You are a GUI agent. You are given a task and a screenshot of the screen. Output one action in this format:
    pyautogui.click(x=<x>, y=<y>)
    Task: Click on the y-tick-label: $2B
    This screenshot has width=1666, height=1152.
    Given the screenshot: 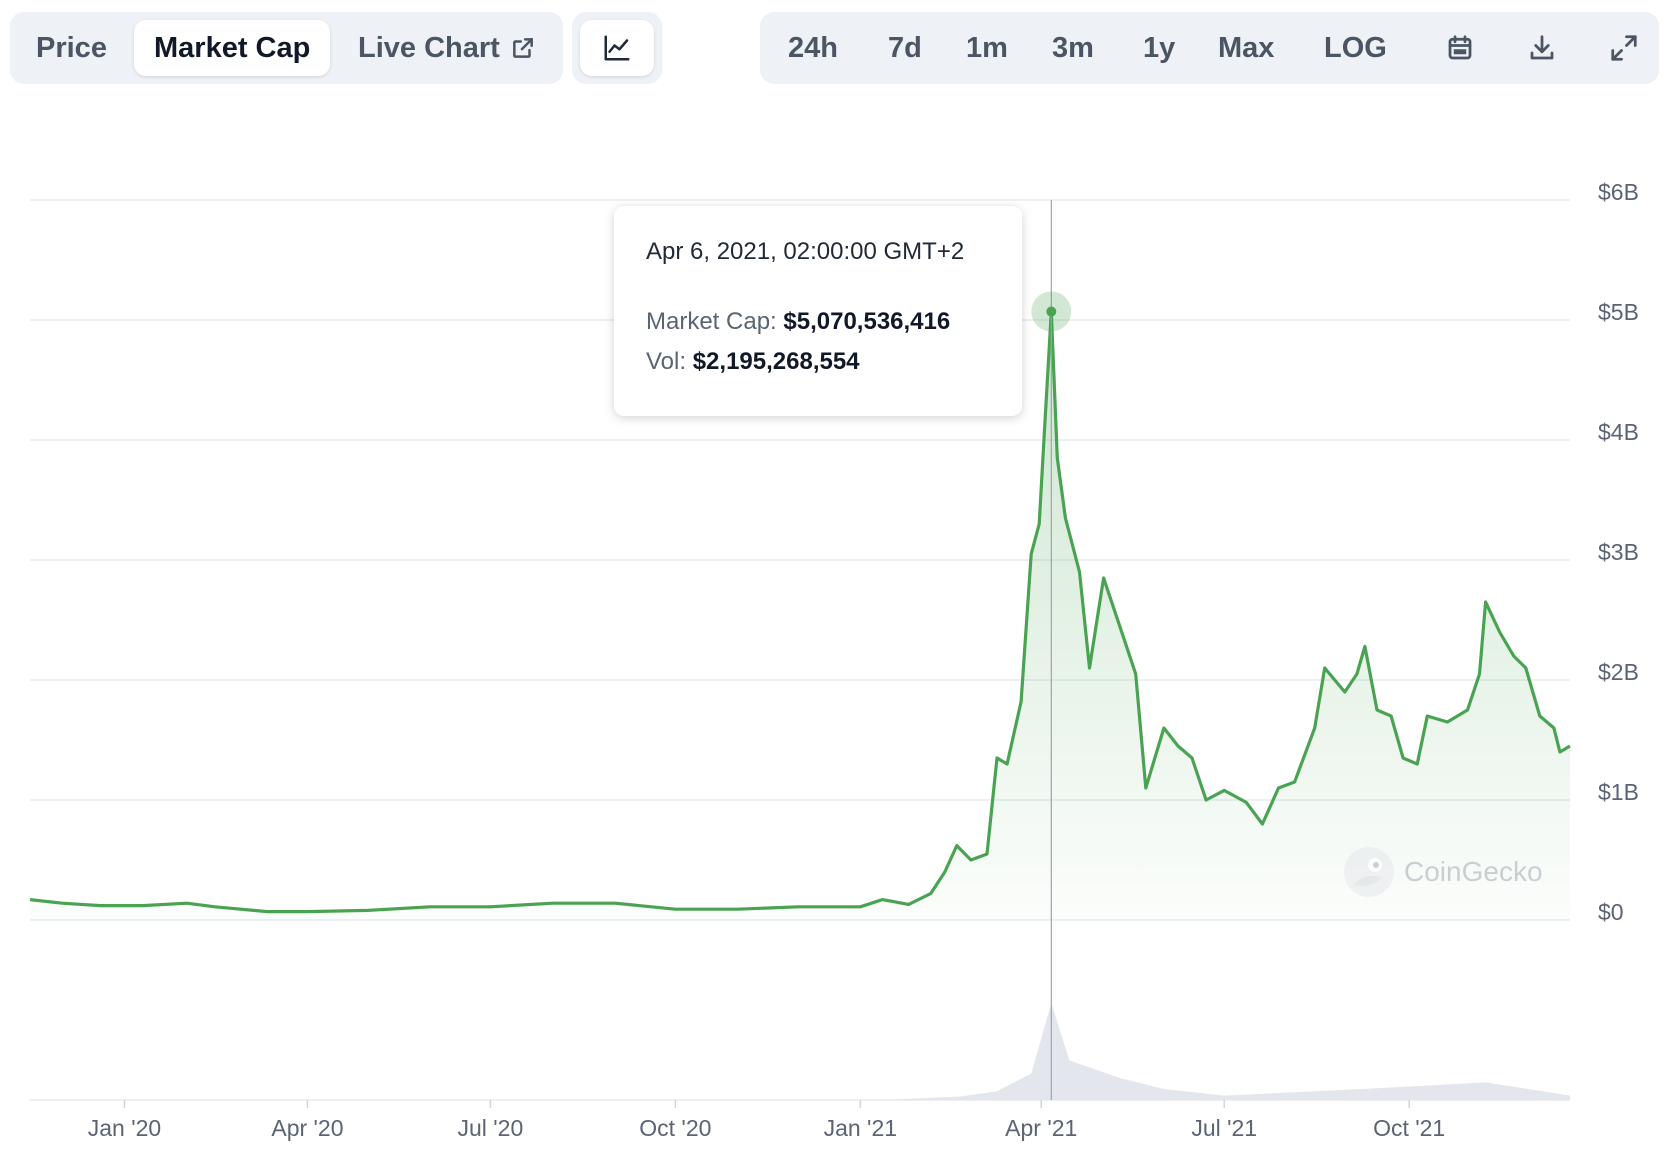 What is the action you would take?
    pyautogui.click(x=1618, y=672)
    